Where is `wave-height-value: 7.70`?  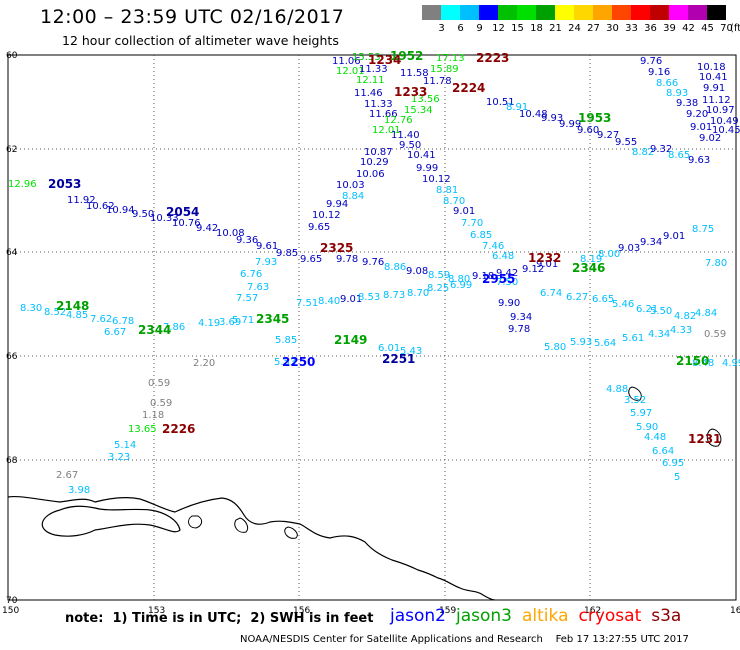
wave-height-value: 7.70 is located at coordinates (472, 223).